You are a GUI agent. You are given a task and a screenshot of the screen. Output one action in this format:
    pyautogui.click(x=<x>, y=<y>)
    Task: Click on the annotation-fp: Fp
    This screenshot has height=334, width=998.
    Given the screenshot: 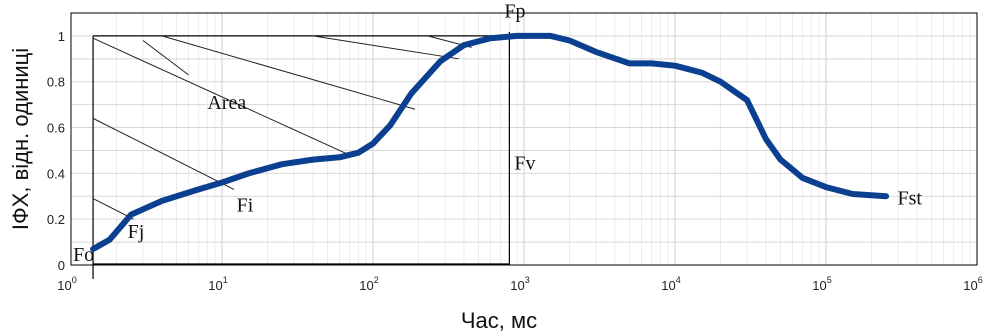 What is the action you would take?
    pyautogui.click(x=514, y=12)
    